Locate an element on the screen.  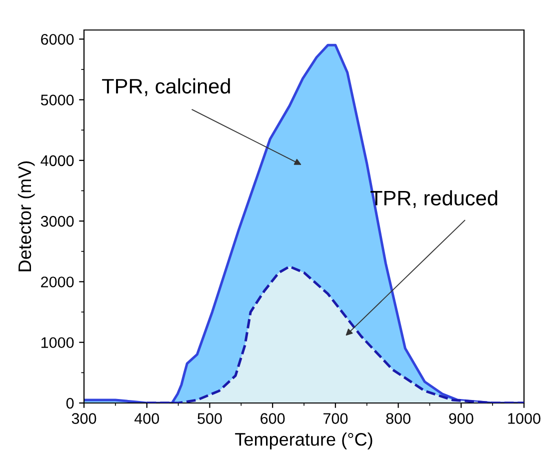
x-tick-label: 500 is located at coordinates (210, 418).